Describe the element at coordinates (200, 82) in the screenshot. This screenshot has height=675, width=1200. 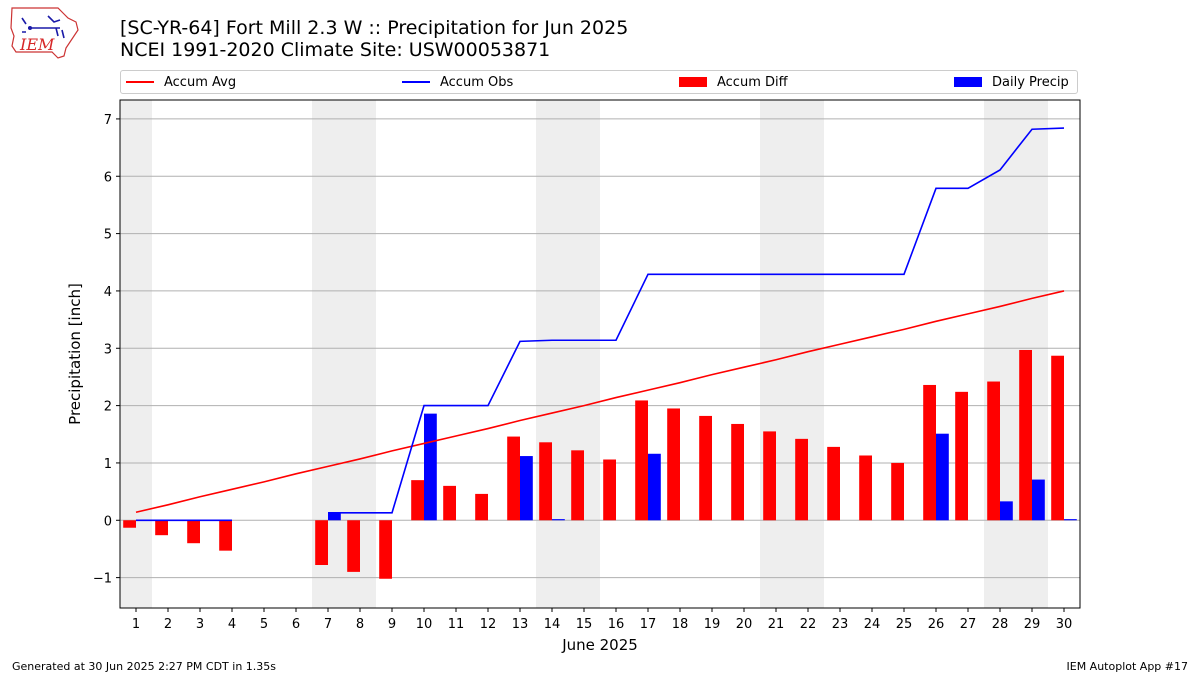
I see `legend-label-accum-avg: Accum Avg` at that location.